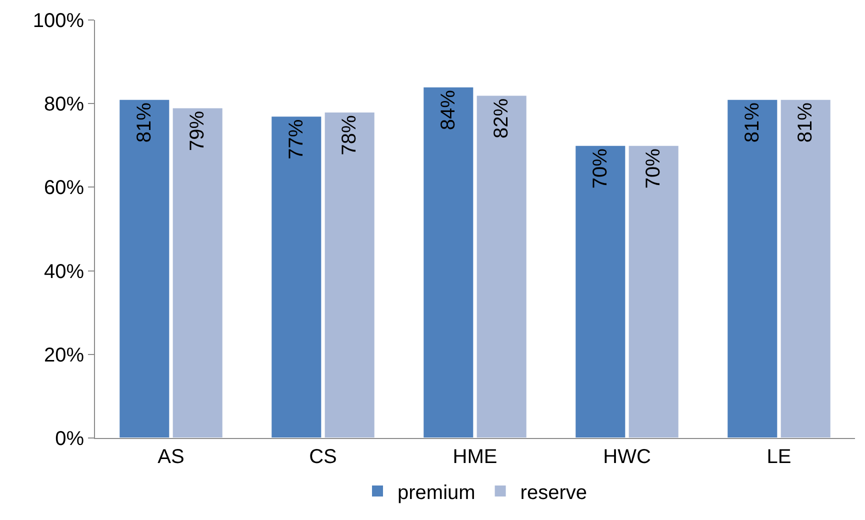  What do you see at coordinates (779, 457) in the screenshot?
I see `x-tick-label: LE` at bounding box center [779, 457].